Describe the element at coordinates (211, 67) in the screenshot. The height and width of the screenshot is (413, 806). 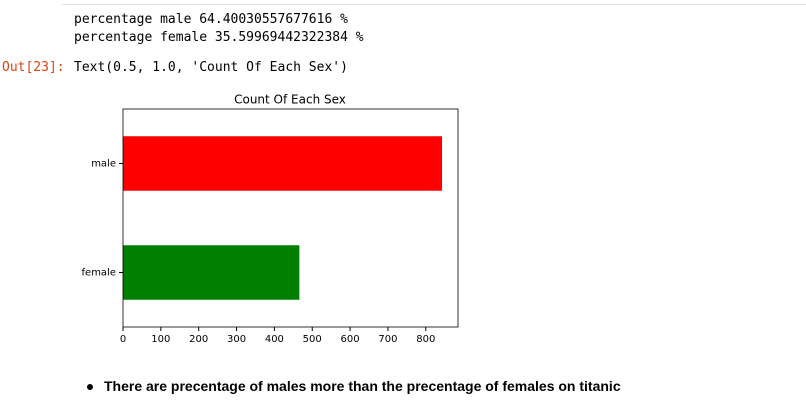
I see `output-result: Text(0.5, 1.0, 'Count Of Each Sex')` at that location.